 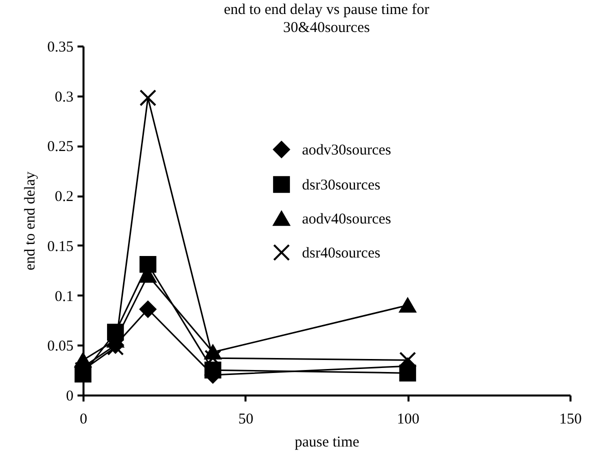 I want to click on x-tick-label: 150, so click(x=570, y=420).